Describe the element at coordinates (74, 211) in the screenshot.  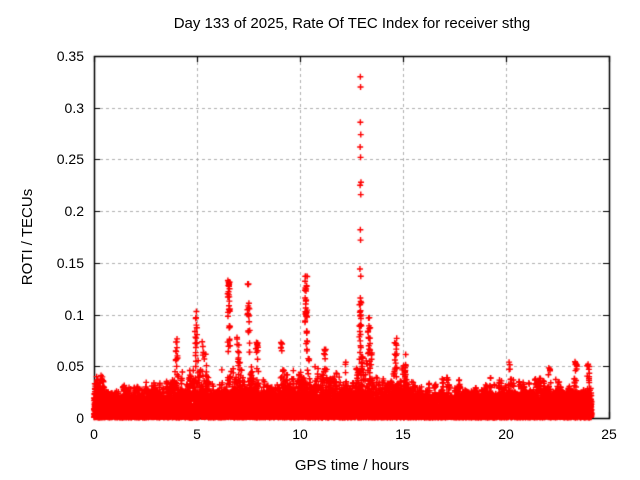
I see `y-tick-label: 0.2` at that location.